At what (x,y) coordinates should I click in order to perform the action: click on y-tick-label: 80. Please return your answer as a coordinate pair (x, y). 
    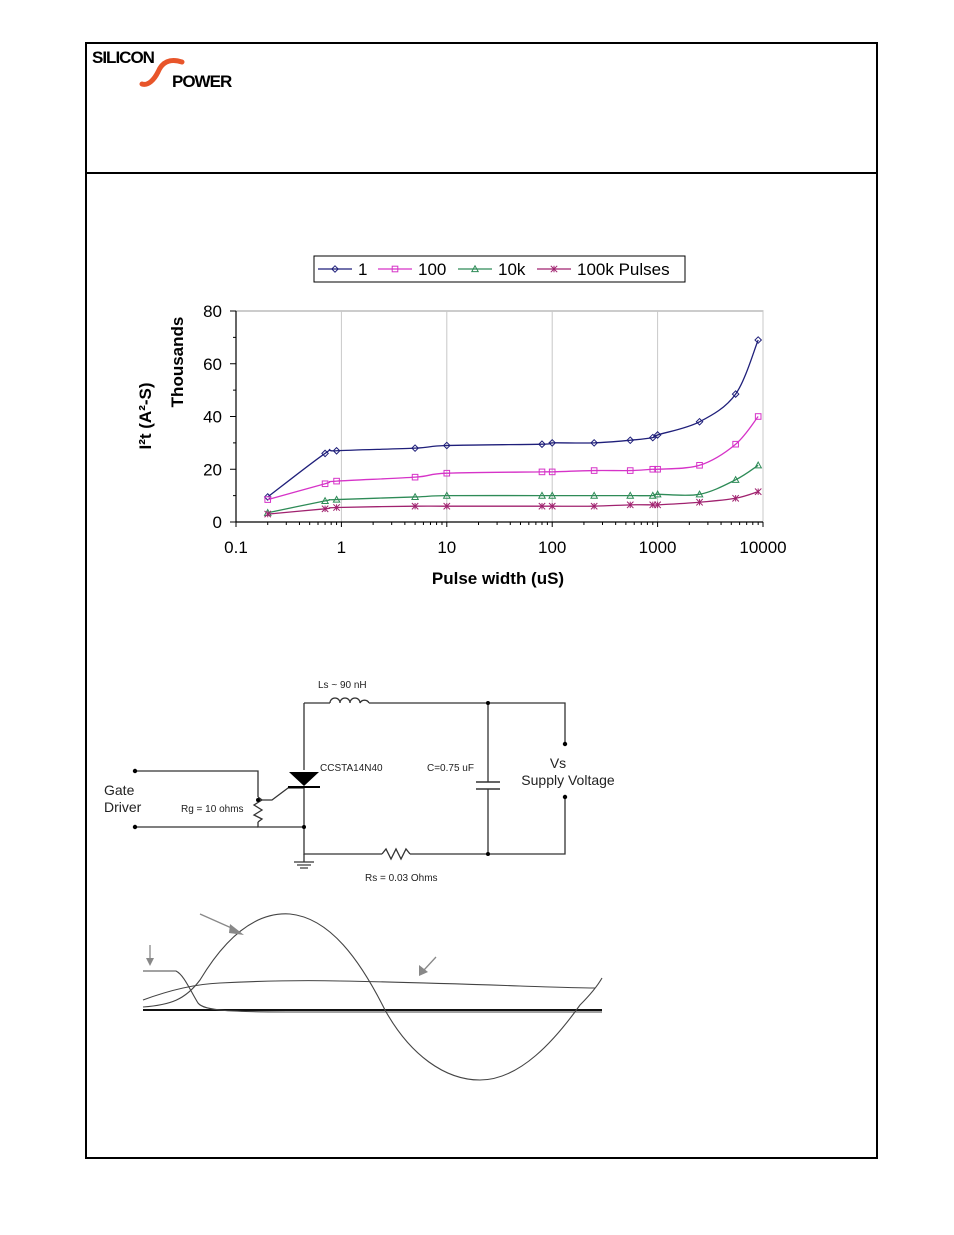
    Looking at the image, I should click on (212, 311).